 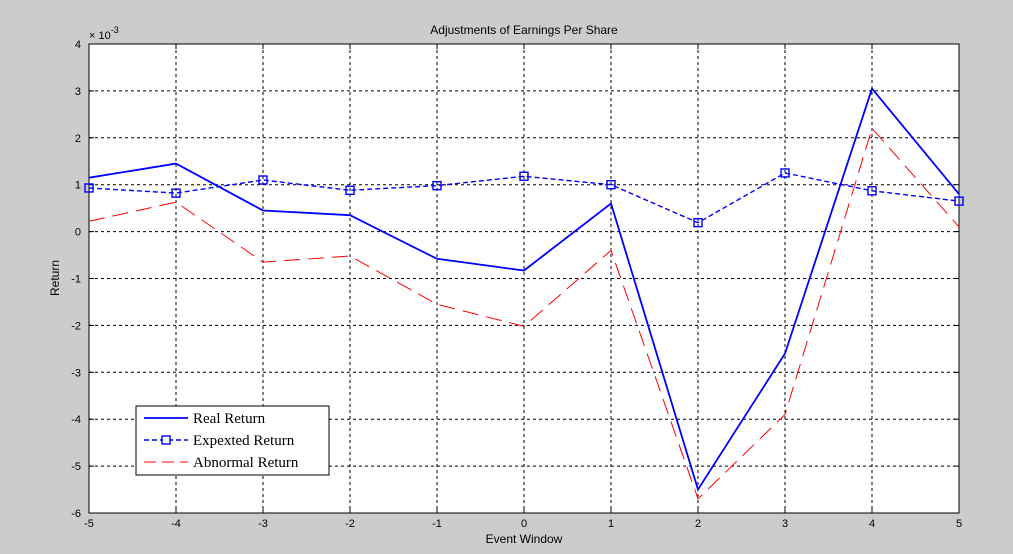 I want to click on y-tick-label: -1, so click(x=76, y=280).